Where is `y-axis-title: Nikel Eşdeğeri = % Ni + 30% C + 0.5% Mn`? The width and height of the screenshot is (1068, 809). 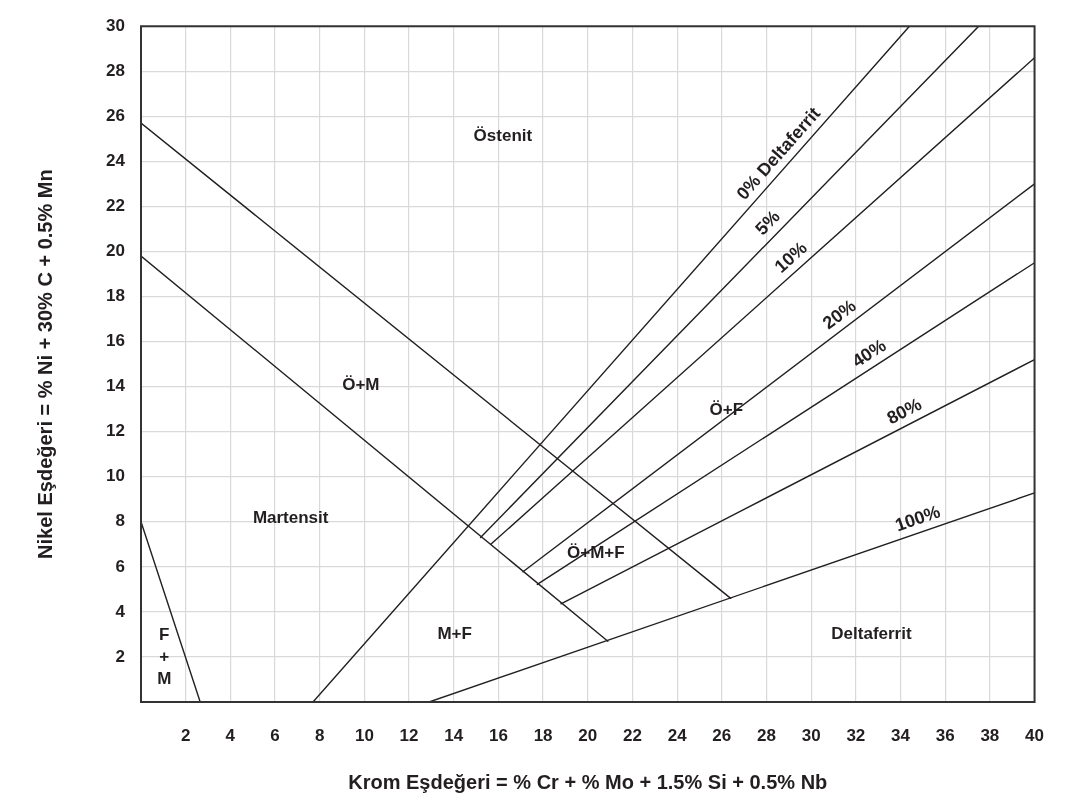
y-axis-title: Nikel Eşdeğeri = % Ni + 30% C + 0.5% Mn is located at coordinates (44, 364).